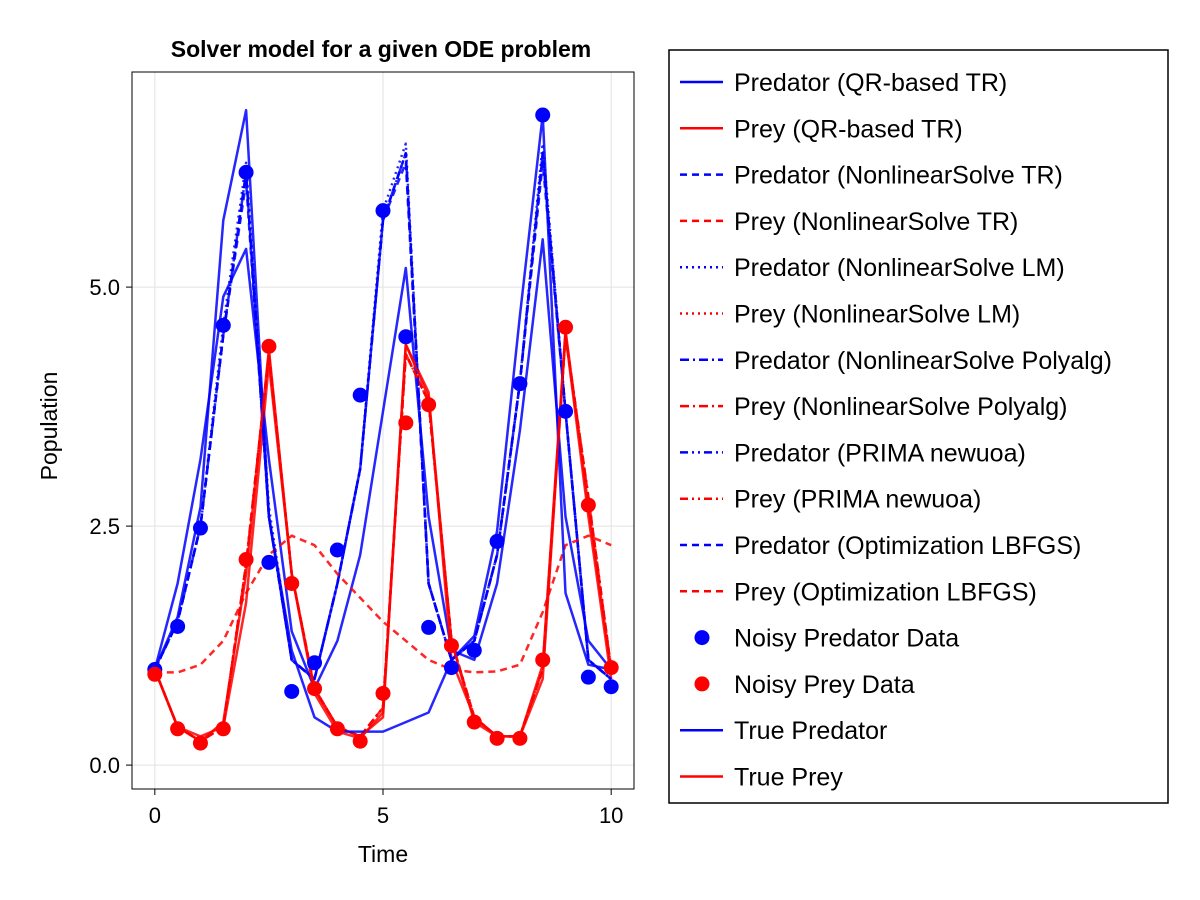  Describe the element at coordinates (923, 361) in the screenshot. I see `legend-label: Predator (NonlinearSolve Polyalg)` at that location.